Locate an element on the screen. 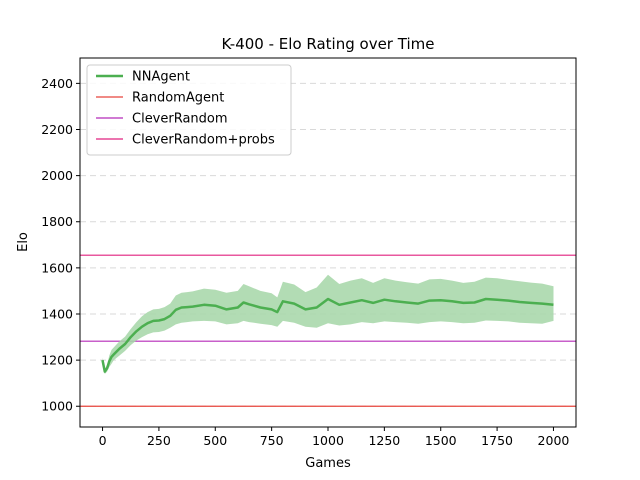 Image resolution: width=640 pixels, height=480 pixels. y-tick-label: 2400 is located at coordinates (57, 83).